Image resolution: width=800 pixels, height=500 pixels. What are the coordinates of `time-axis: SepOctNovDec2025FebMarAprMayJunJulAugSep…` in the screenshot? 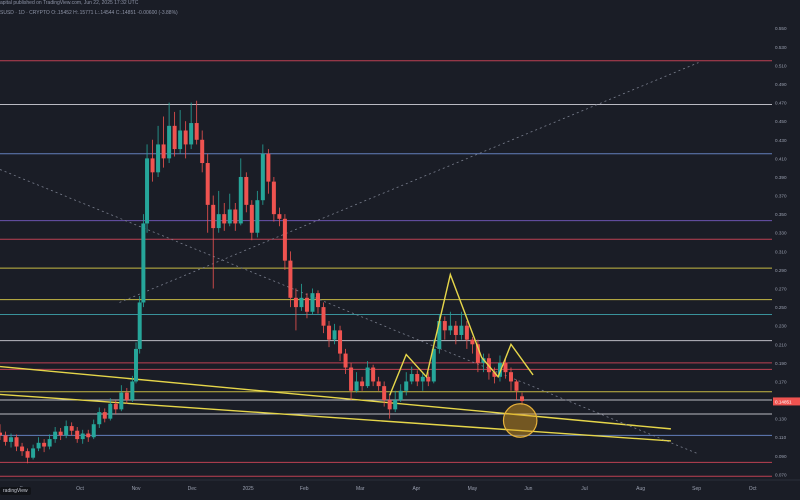 It's located at (400, 489).